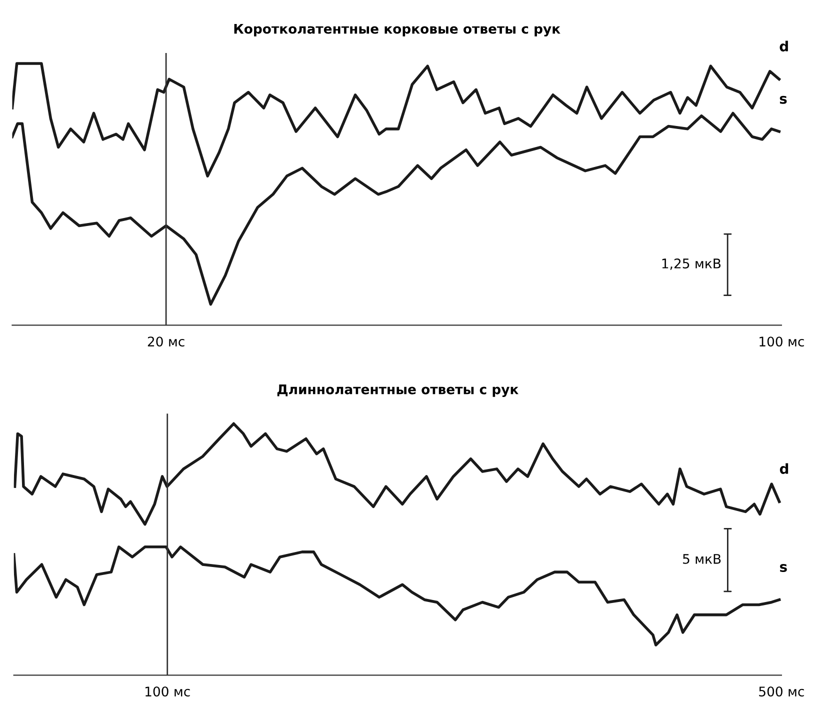 The height and width of the screenshot is (707, 814). What do you see at coordinates (166, 341) in the screenshot?
I see `x-tick-label: 20 мс` at bounding box center [166, 341].